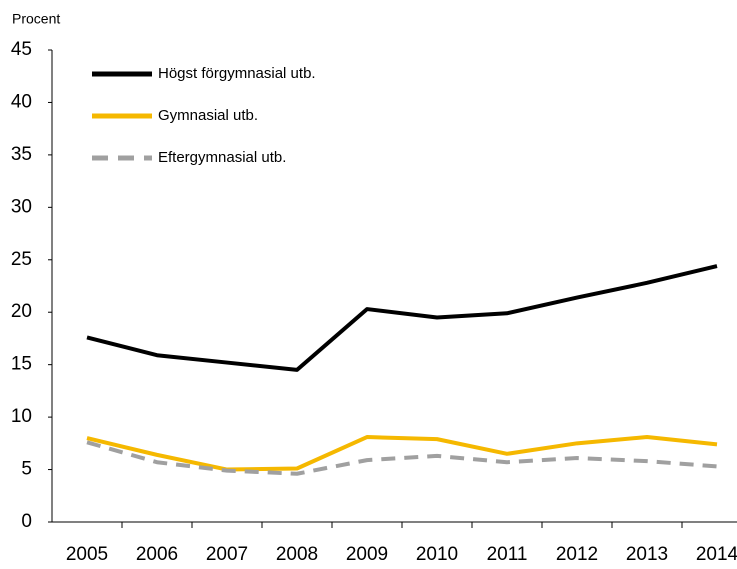  What do you see at coordinates (26, 469) in the screenshot?
I see `y-tick-label: 5` at bounding box center [26, 469].